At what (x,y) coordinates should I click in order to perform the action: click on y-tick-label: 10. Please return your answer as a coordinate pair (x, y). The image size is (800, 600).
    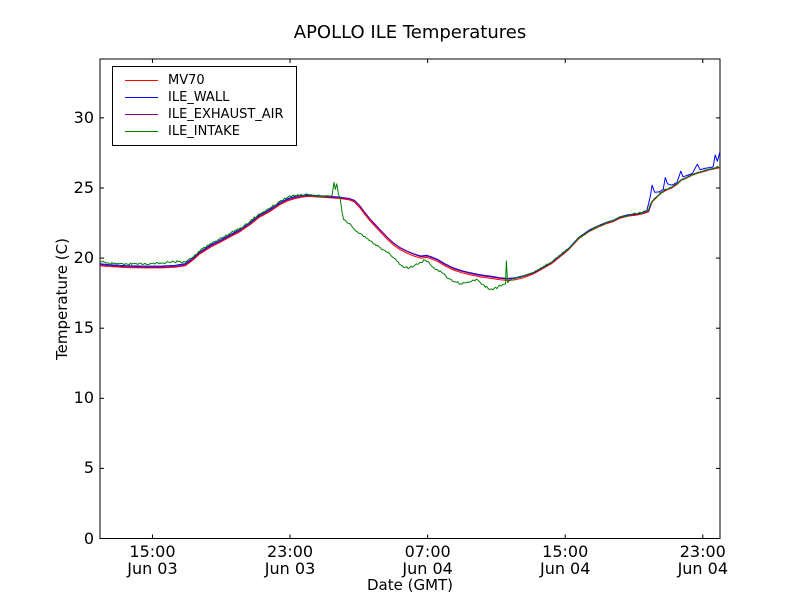
    Looking at the image, I should click on (83, 398).